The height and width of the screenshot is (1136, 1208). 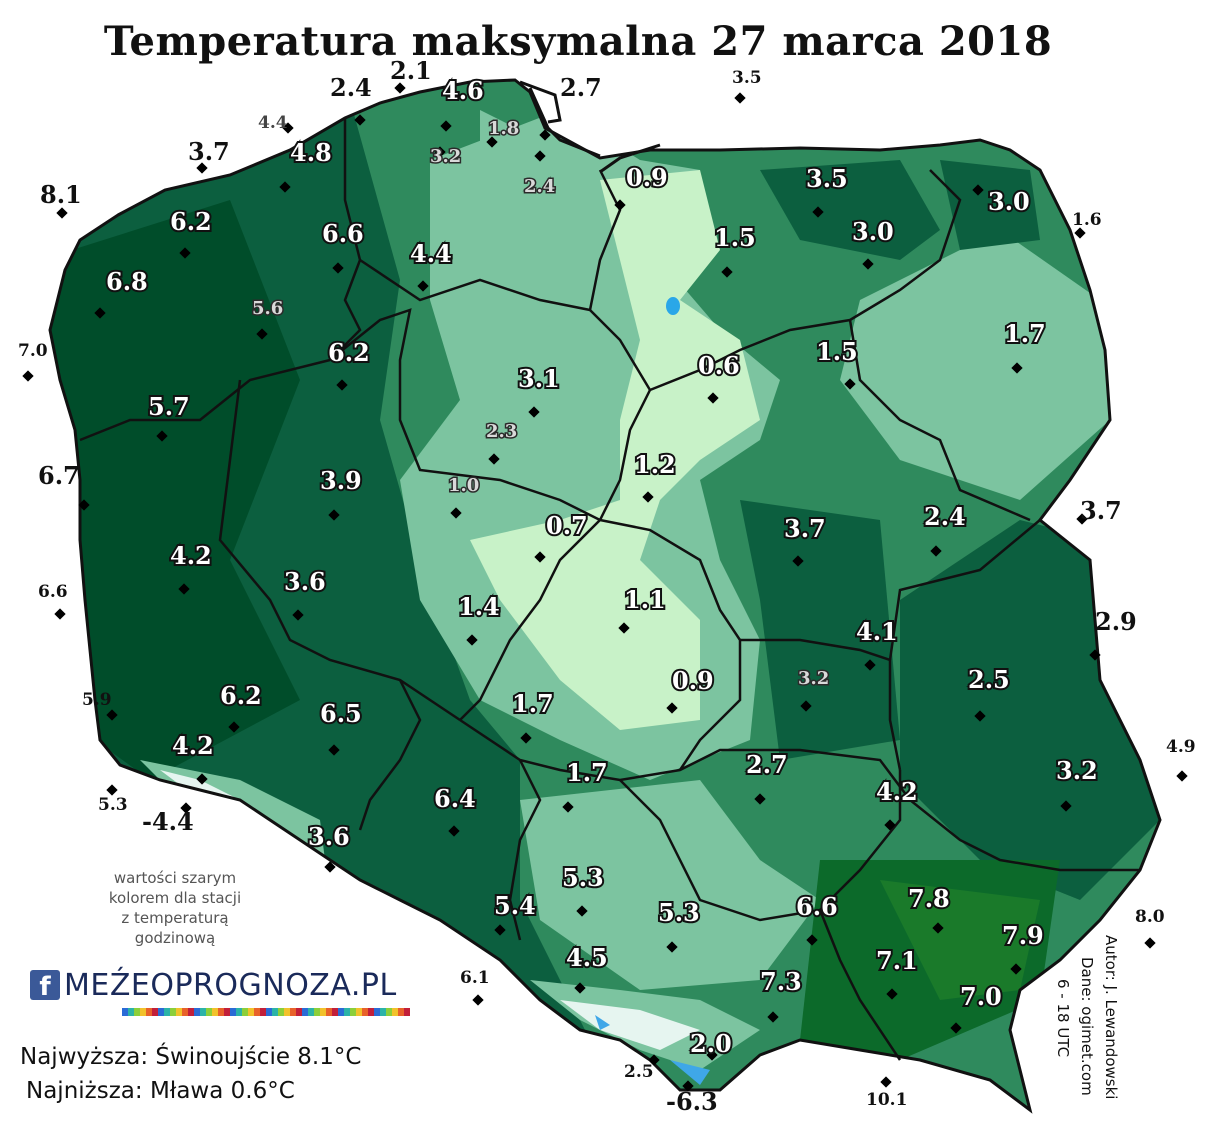 I want to click on station-temperature-label: 8.1, so click(x=61, y=194).